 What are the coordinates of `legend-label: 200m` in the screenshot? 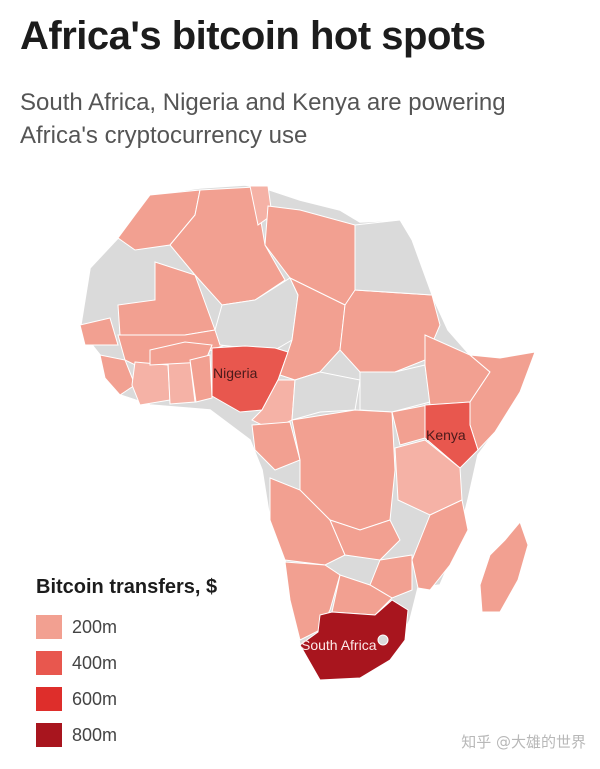 It's located at (95, 626).